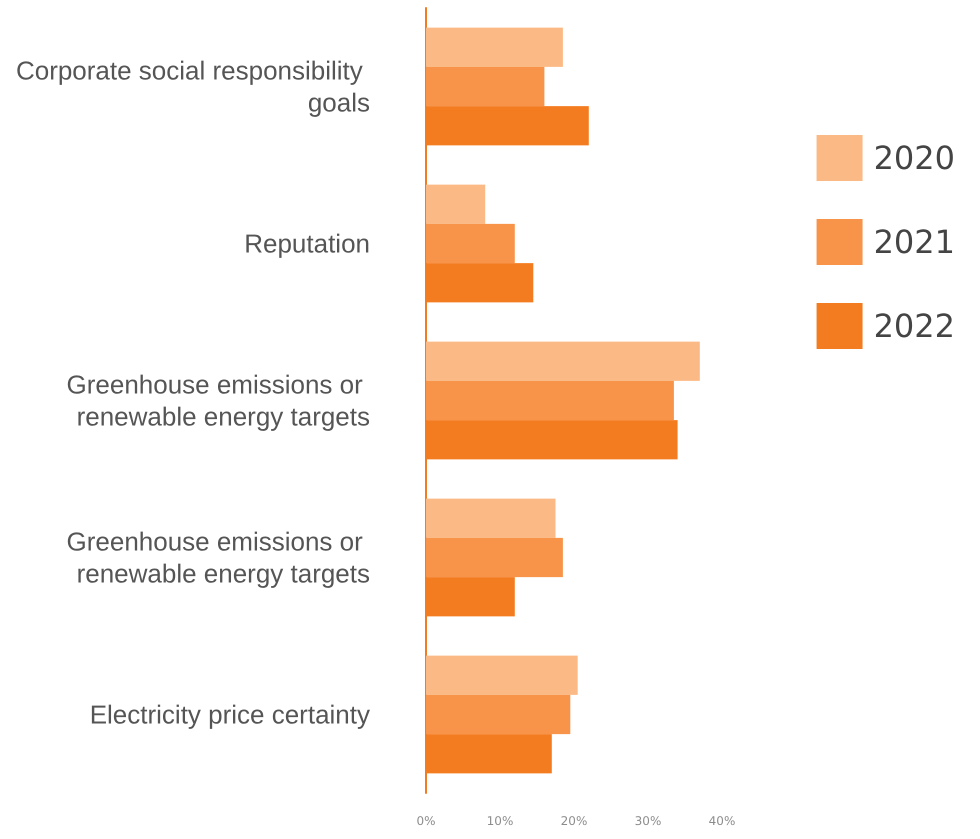 The height and width of the screenshot is (839, 980). What do you see at coordinates (914, 158) in the screenshot?
I see `legend-label: 2020` at bounding box center [914, 158].